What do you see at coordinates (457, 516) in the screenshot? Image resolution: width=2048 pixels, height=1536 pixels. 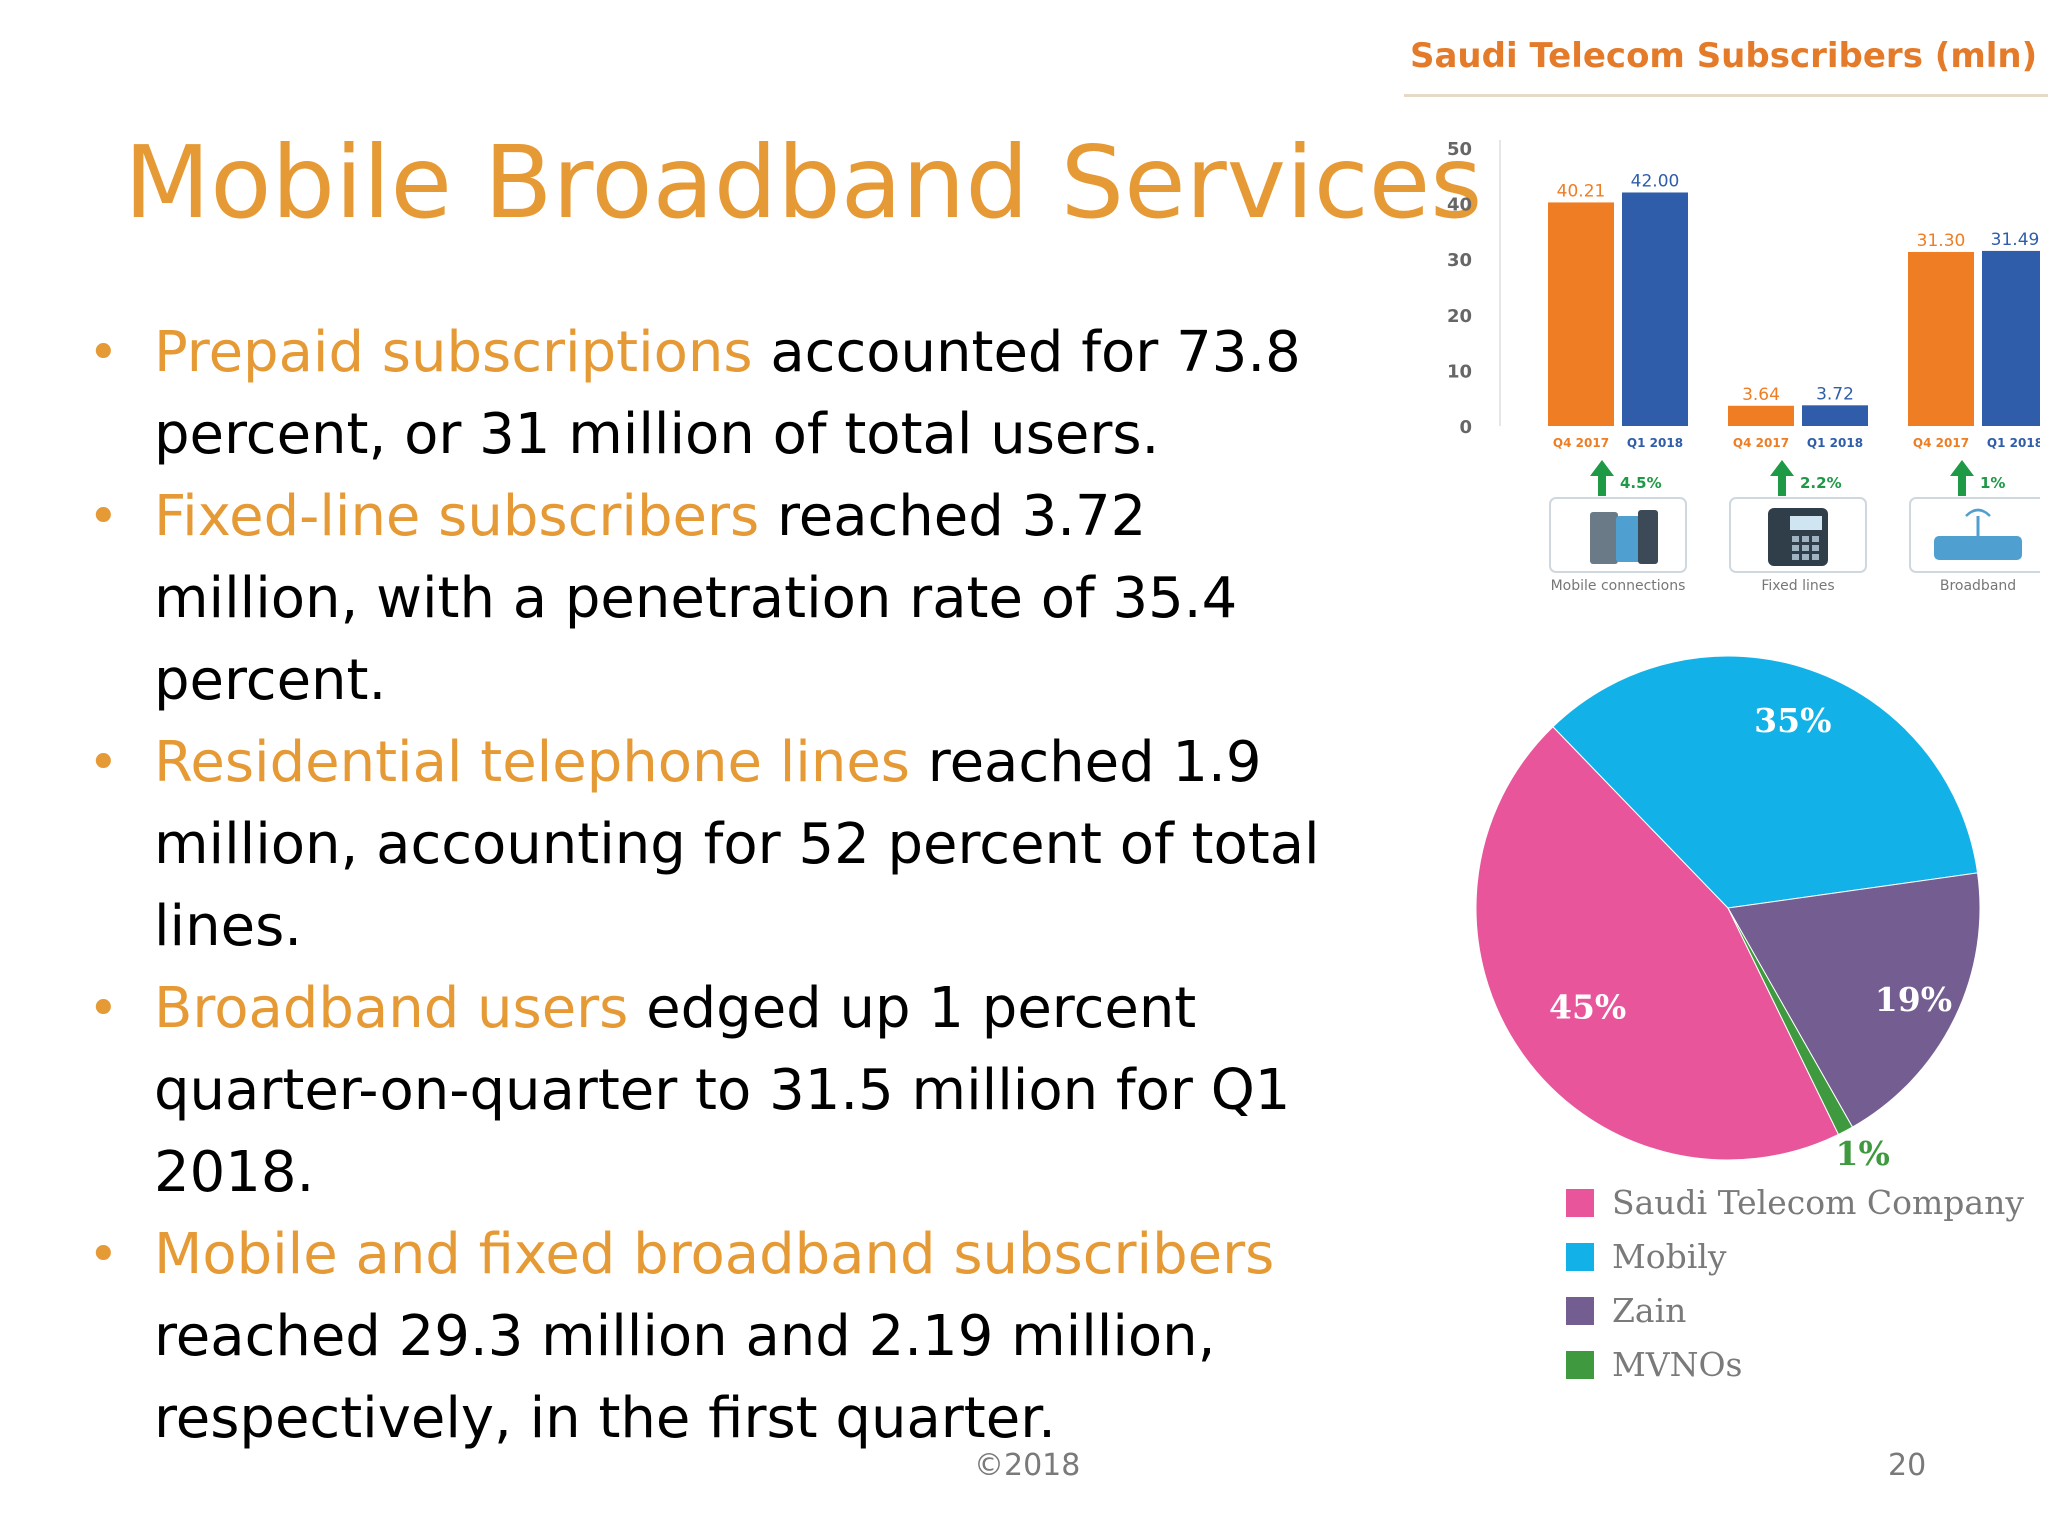 I see `bullet-highlight: Fixed-line subscribers` at bounding box center [457, 516].